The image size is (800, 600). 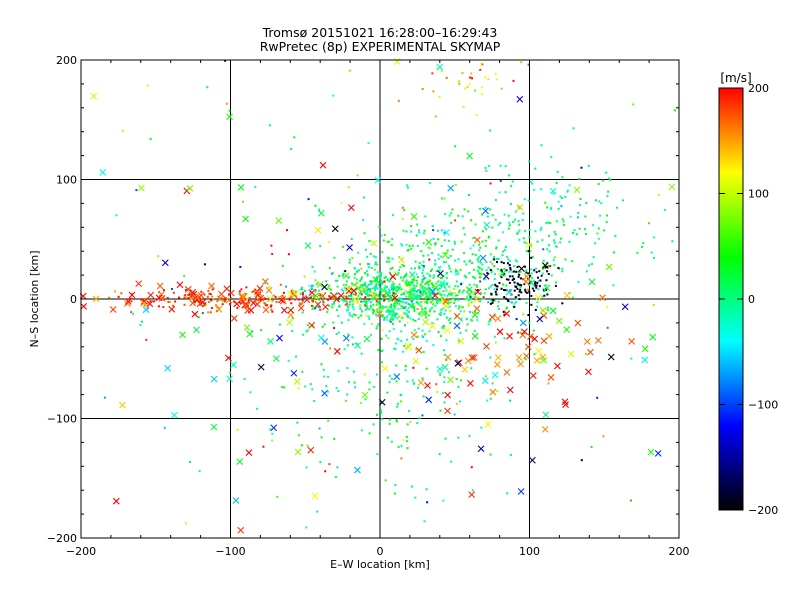 I want to click on y-tick-label: 100, so click(x=66, y=180).